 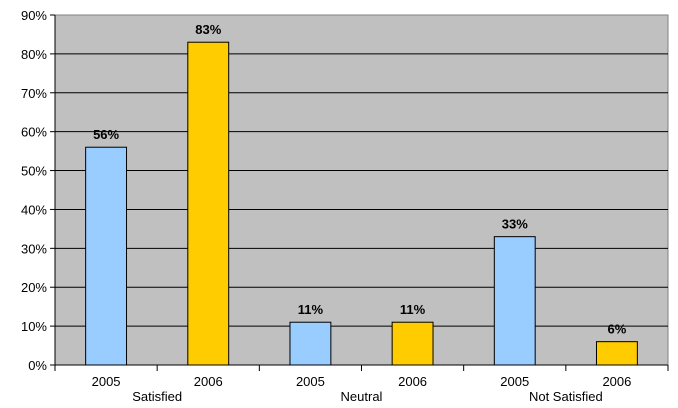 I want to click on y-tick-label: 60%, so click(x=34, y=132).